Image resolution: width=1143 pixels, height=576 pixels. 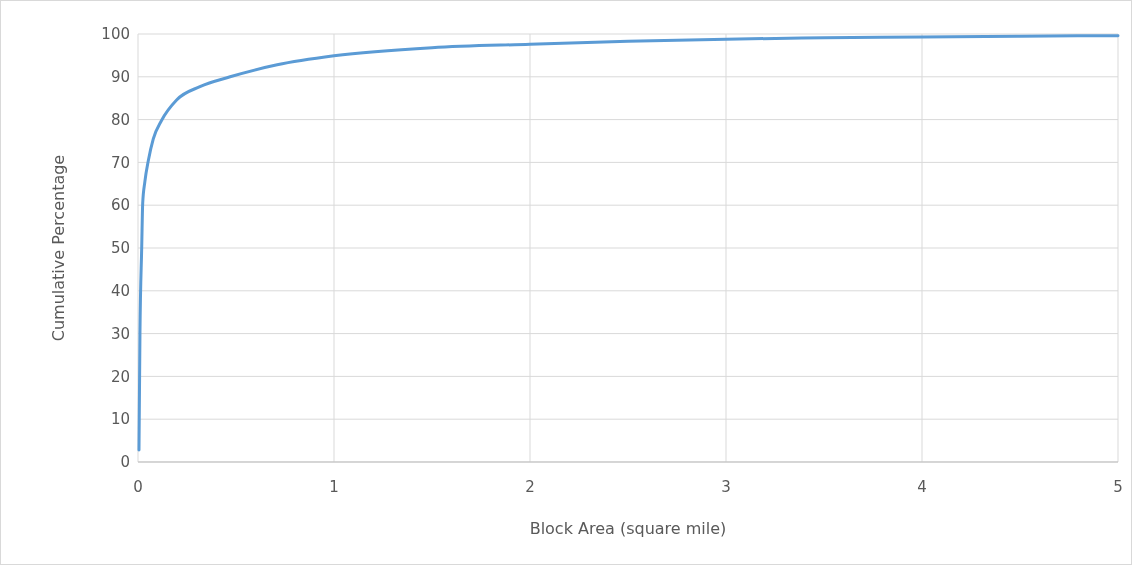 What do you see at coordinates (120, 376) in the screenshot?
I see `y-tick-label: 20` at bounding box center [120, 376].